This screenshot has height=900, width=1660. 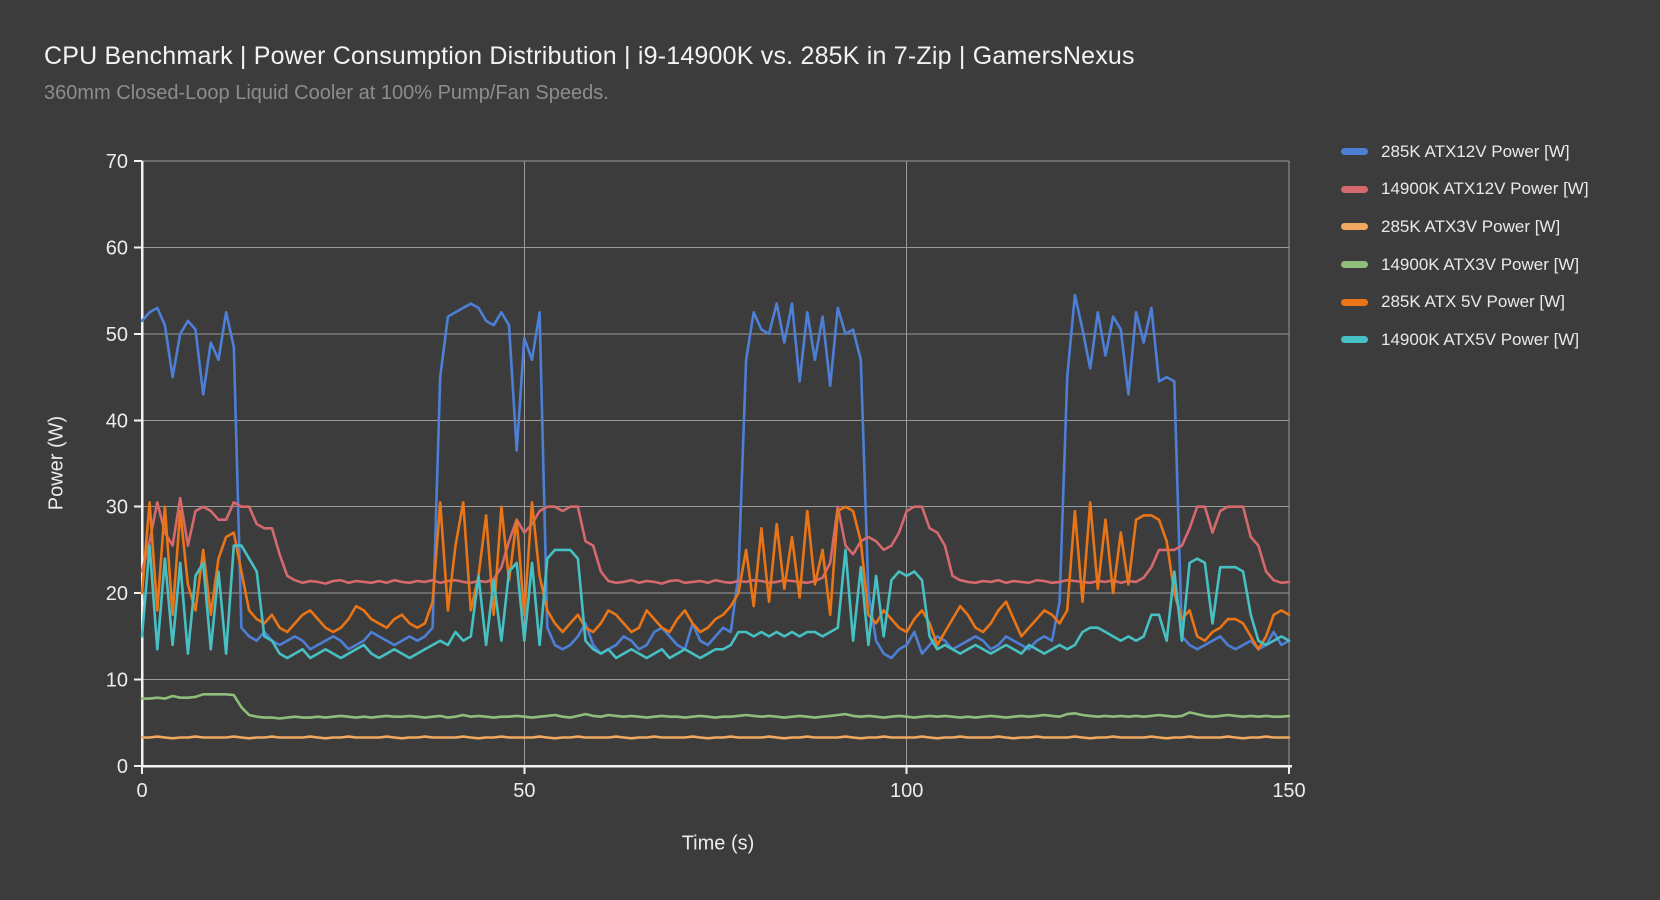 I want to click on y-tick-label-10: 10, so click(x=117, y=681).